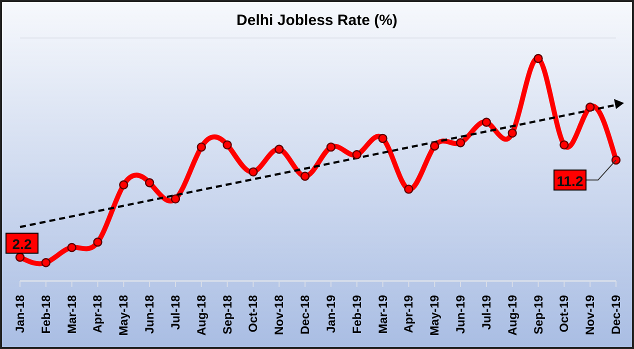 The width and height of the screenshot is (634, 349). Describe the element at coordinates (305, 314) in the screenshot. I see `x-tick-label: Dec-18` at that location.